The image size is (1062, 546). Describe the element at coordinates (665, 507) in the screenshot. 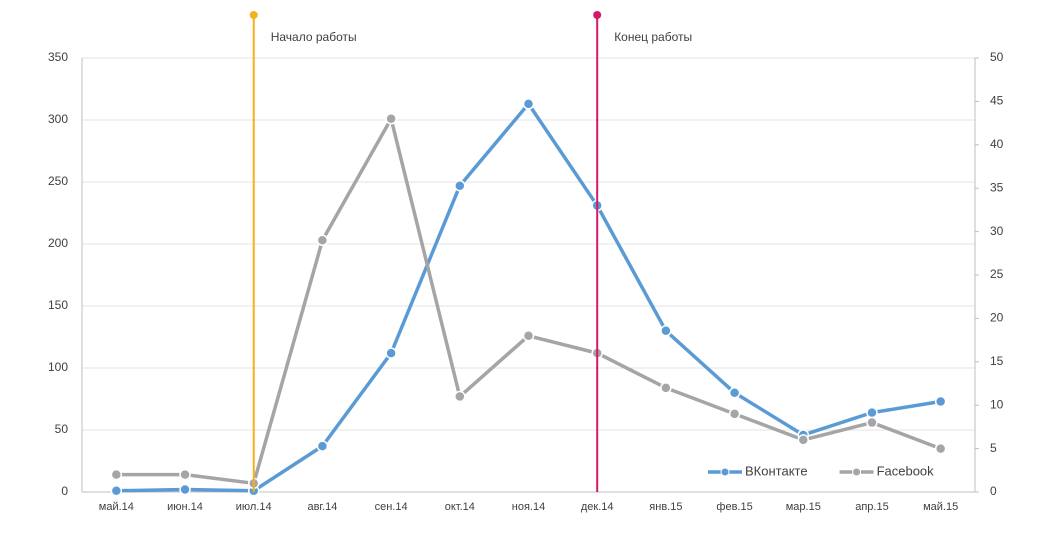

I see `x-tick-label: янв.15` at that location.